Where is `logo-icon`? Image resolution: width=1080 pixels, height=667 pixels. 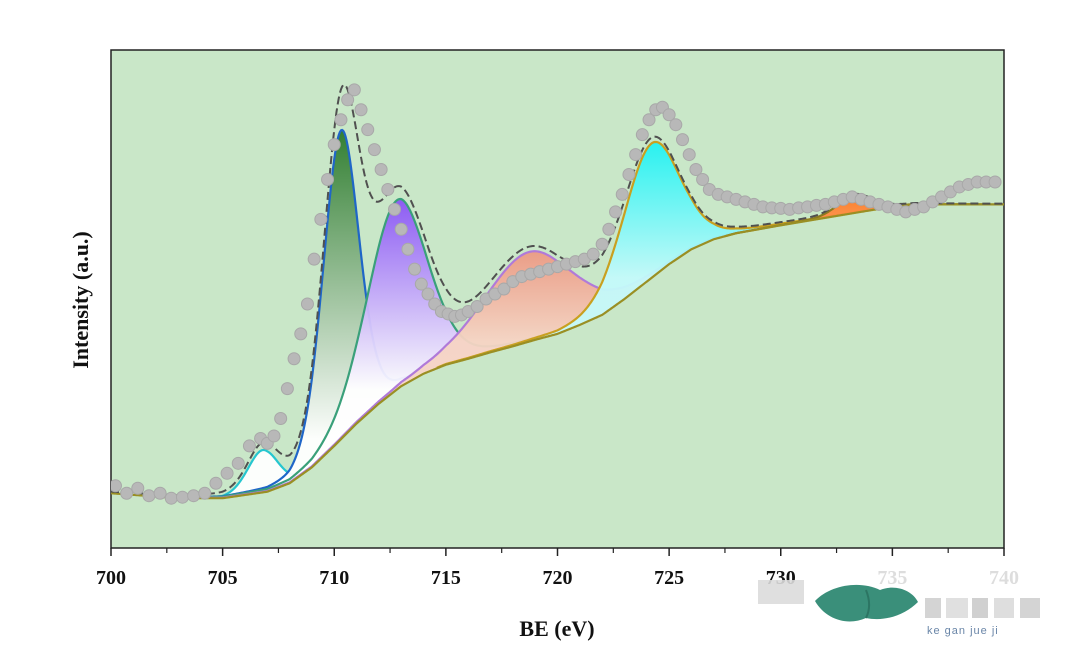 logo-icon is located at coordinates (866, 603).